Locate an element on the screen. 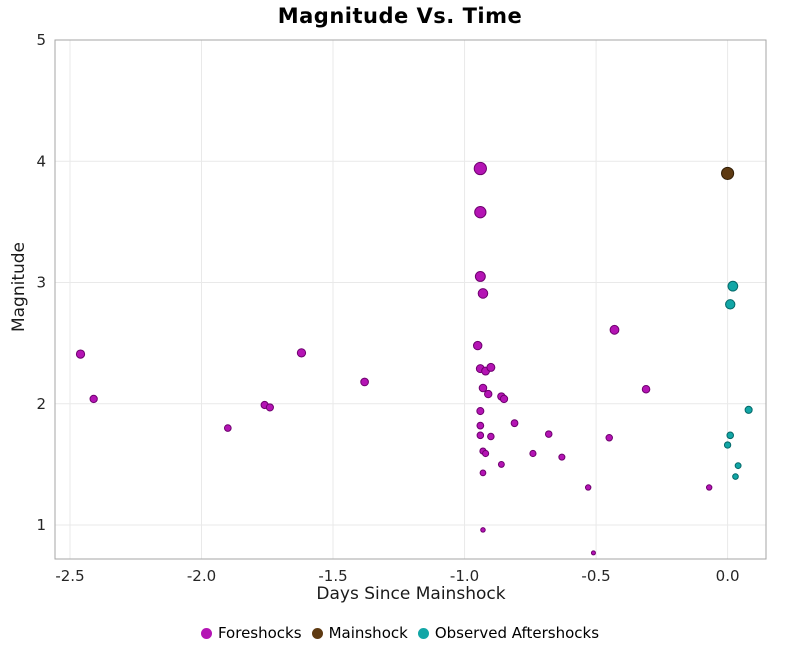  aftershocks-marker-icon is located at coordinates (423, 633).